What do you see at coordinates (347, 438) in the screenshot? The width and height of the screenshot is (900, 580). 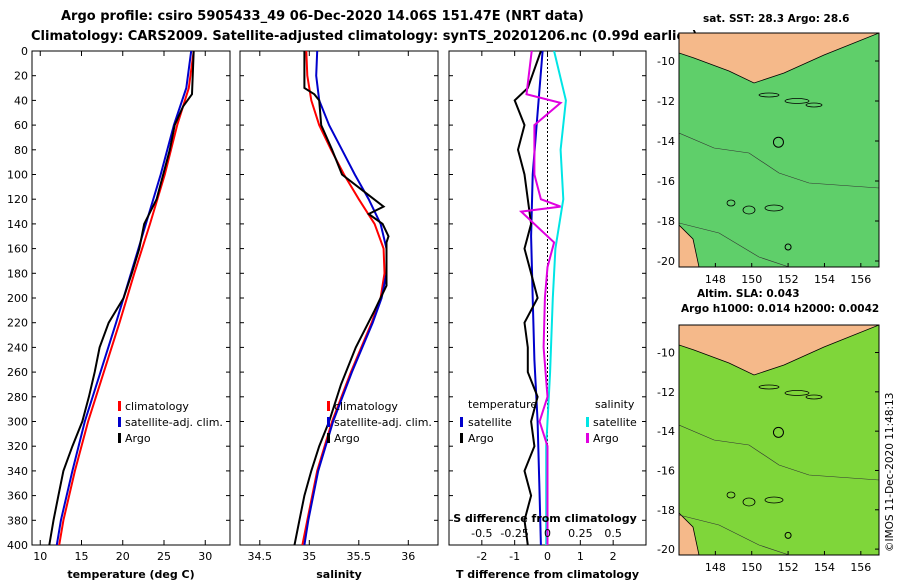 I see `legend-argo: Argo` at bounding box center [347, 438].